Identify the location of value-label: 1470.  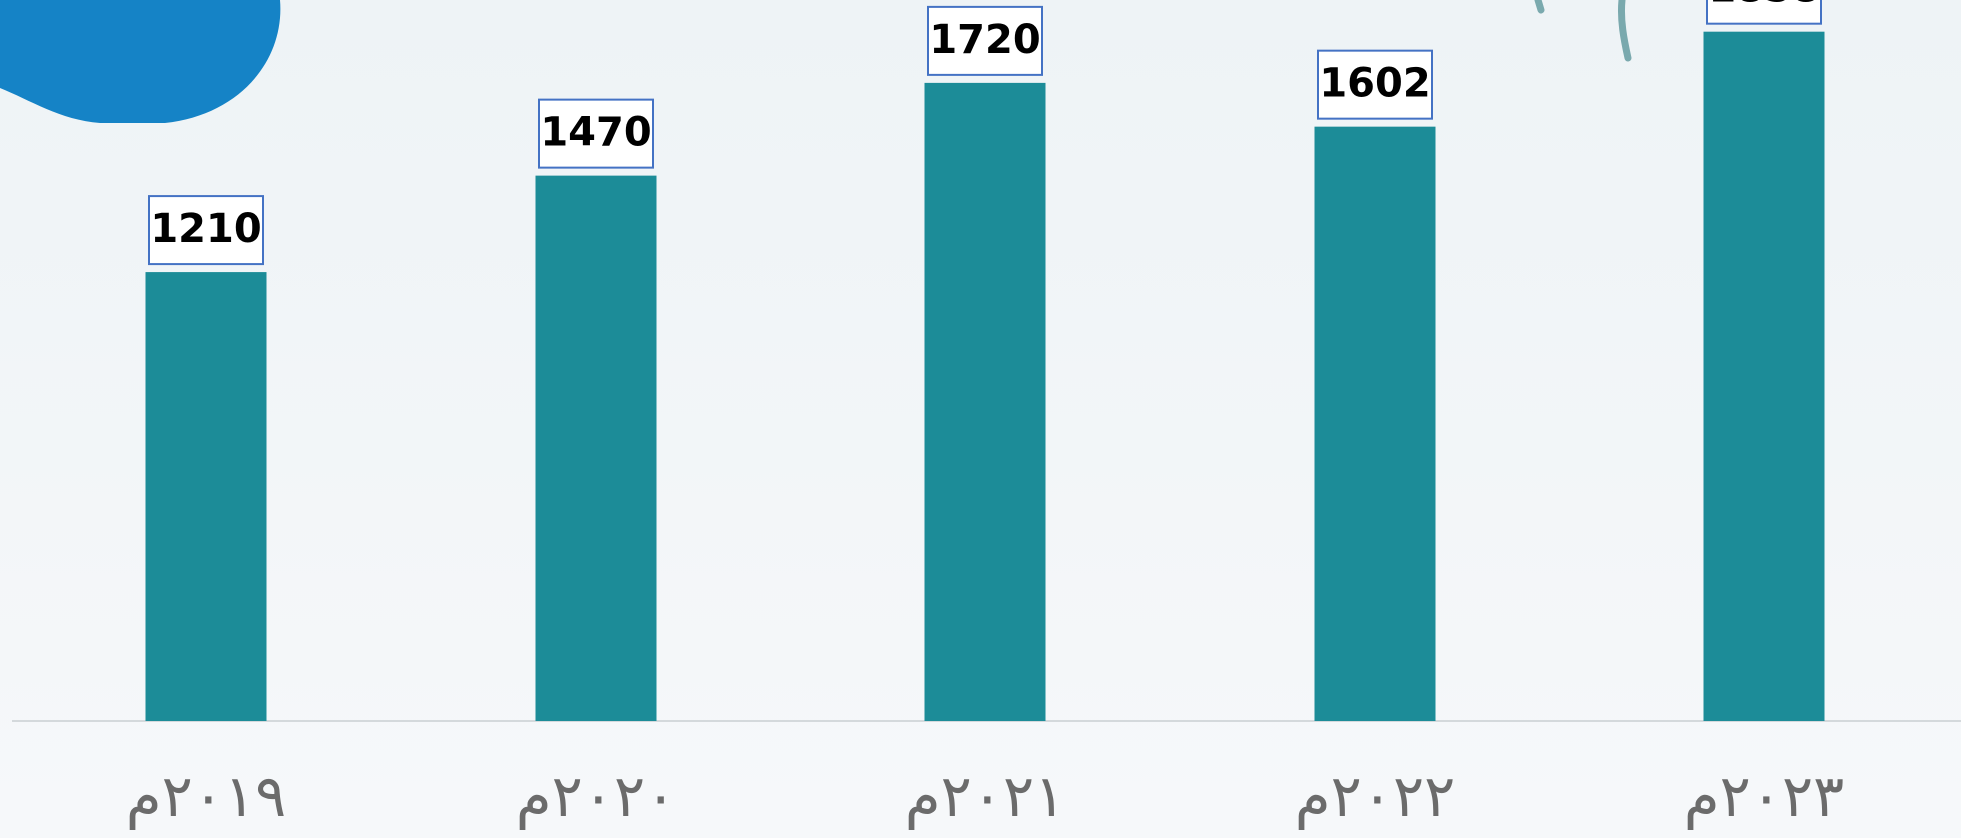
(595, 133).